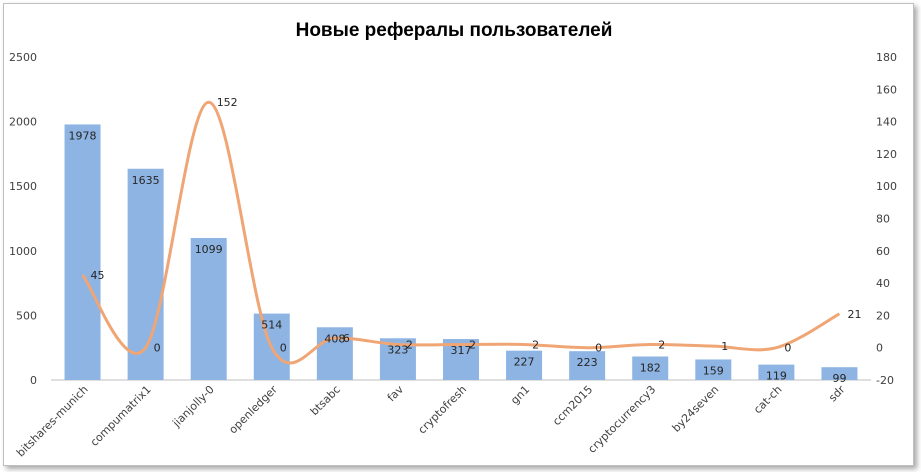 This screenshot has width=921, height=472. Describe the element at coordinates (886, 122) in the screenshot. I see `right-tick-label: 140` at that location.